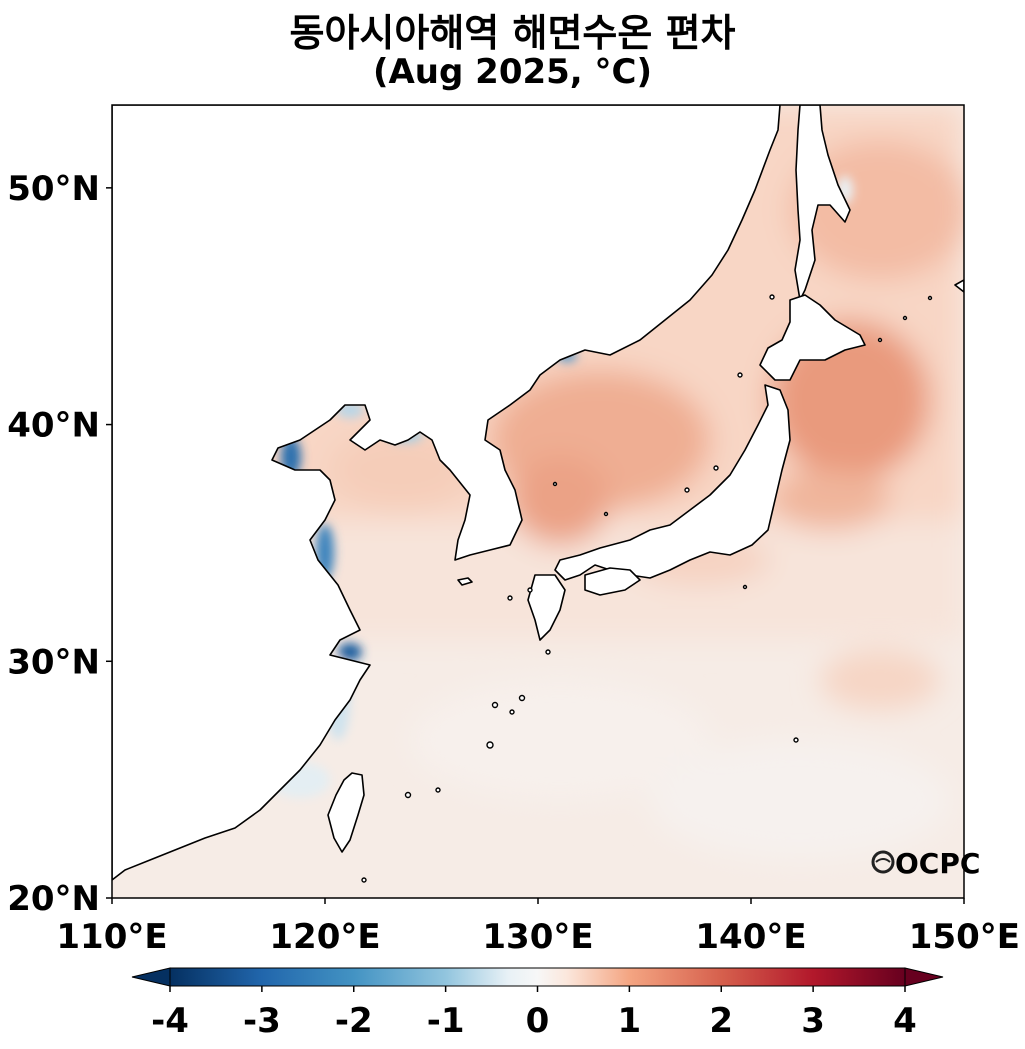 The image size is (1025, 1049). I want to click on colorbar-tick-label: 4, so click(905, 1021).